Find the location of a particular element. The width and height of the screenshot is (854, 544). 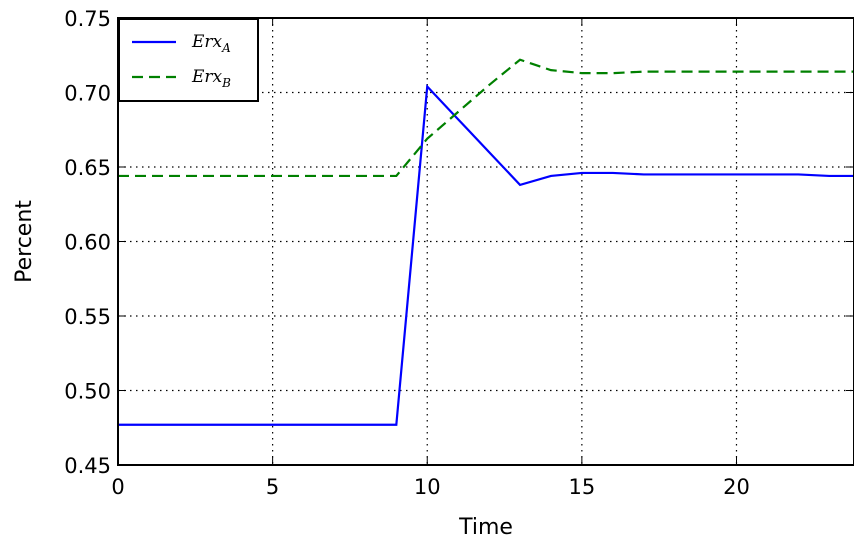

y-tick-label: 0.50 is located at coordinates (87, 392).